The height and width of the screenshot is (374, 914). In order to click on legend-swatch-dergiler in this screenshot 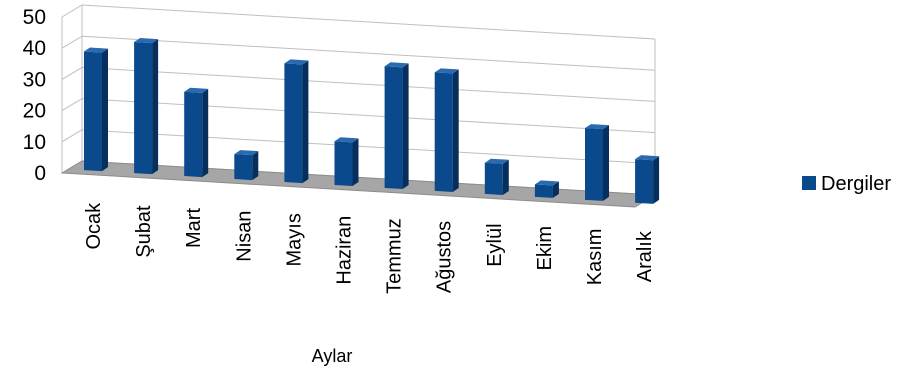, I will do `click(809, 183)`.